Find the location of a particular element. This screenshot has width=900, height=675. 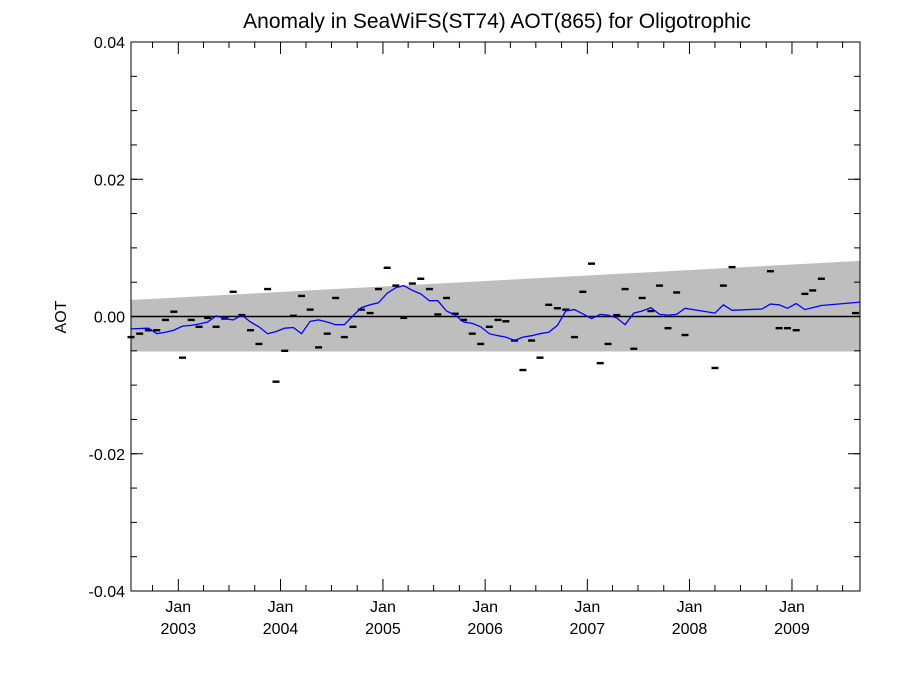

y-tick-label: -0.02 is located at coordinates (107, 455).